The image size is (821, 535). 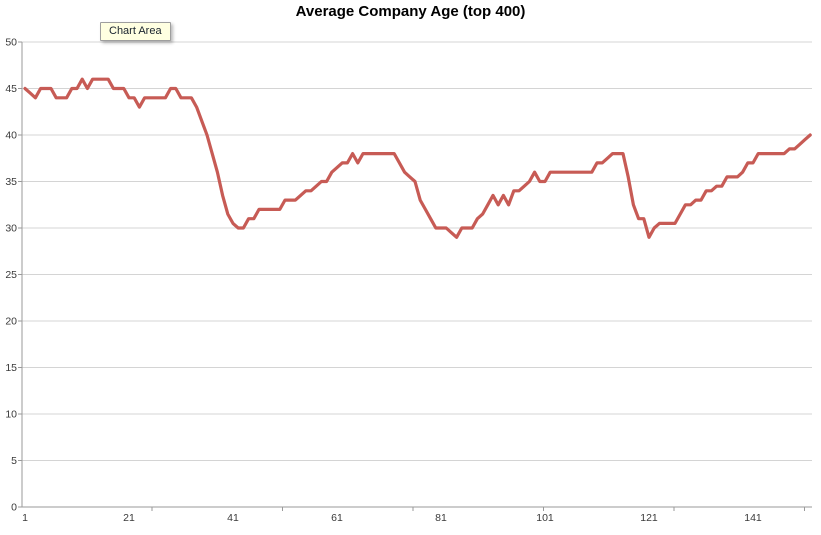 I want to click on tooltip-label: Chart Area, so click(x=135, y=31).